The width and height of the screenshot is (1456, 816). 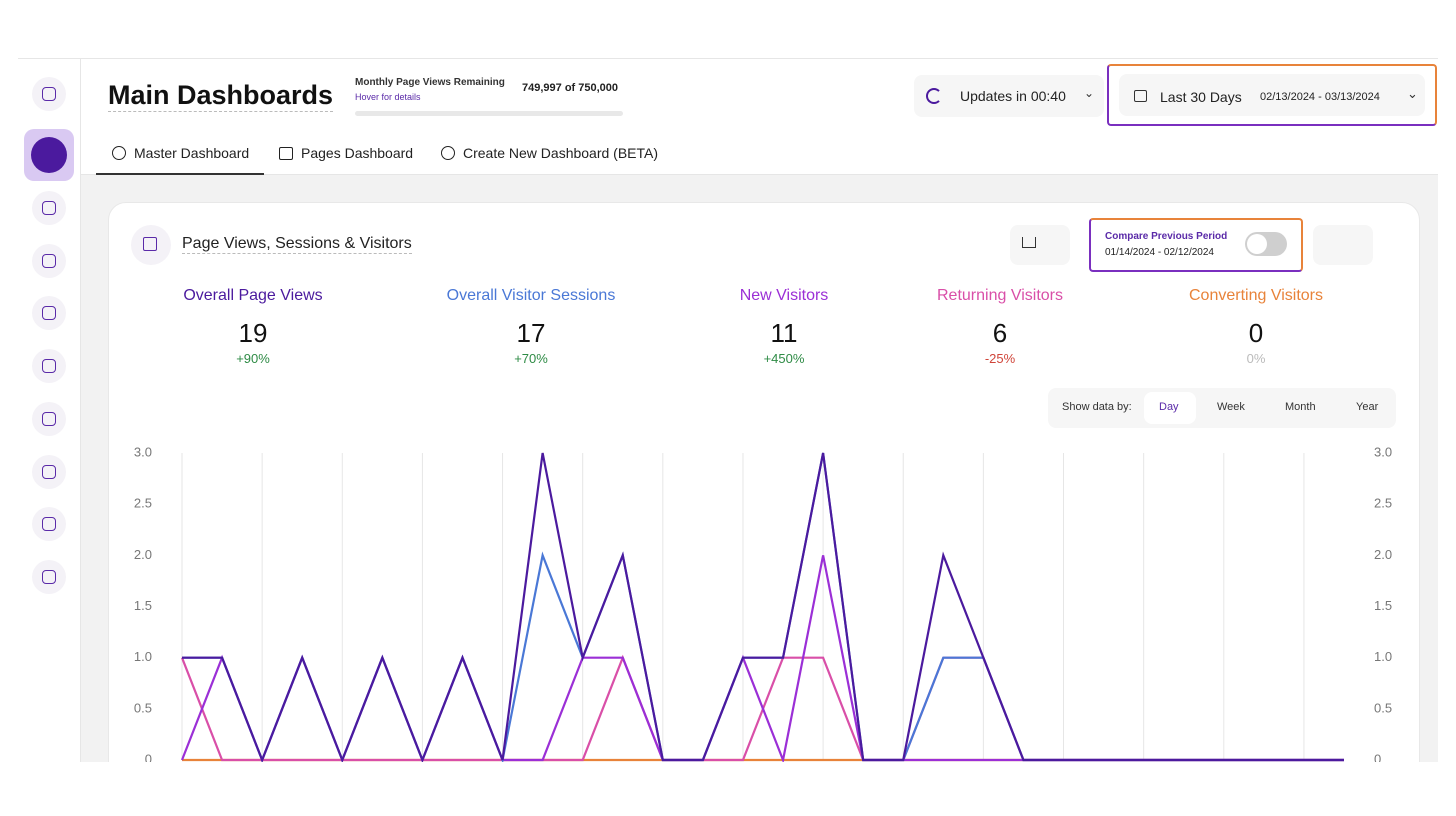 What do you see at coordinates (1231, 407) in the screenshot?
I see `period-option: Week` at bounding box center [1231, 407].